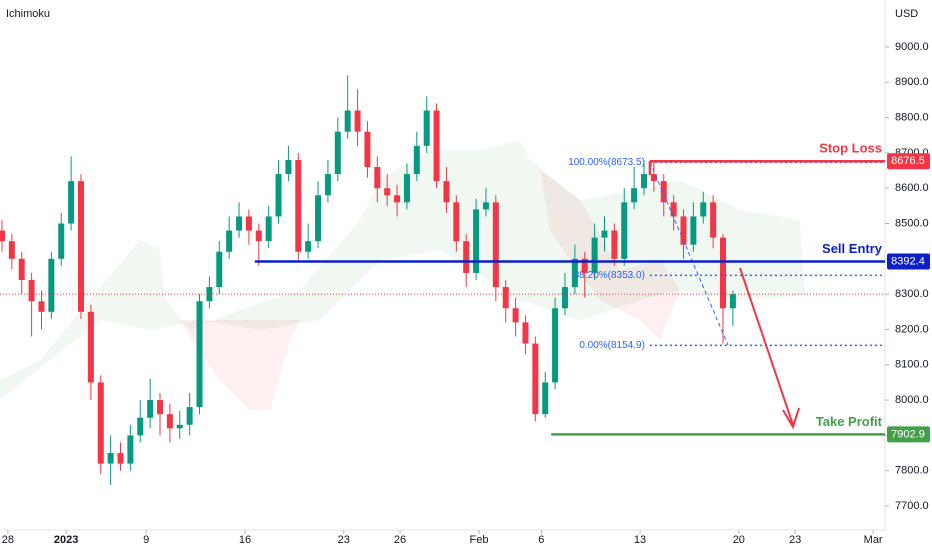 This screenshot has height=555, width=932. I want to click on y-tick-label: 8600.0, so click(912, 188).